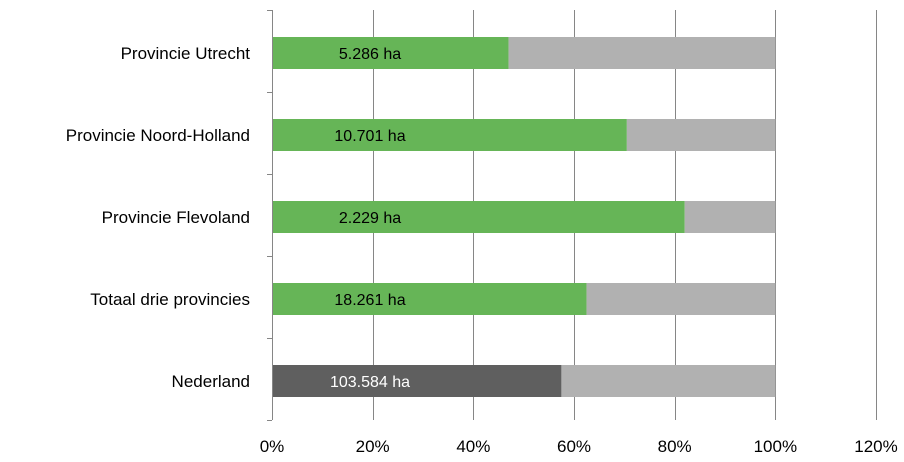  Describe the element at coordinates (775, 446) in the screenshot. I see `x-tick-label: 100%` at that location.